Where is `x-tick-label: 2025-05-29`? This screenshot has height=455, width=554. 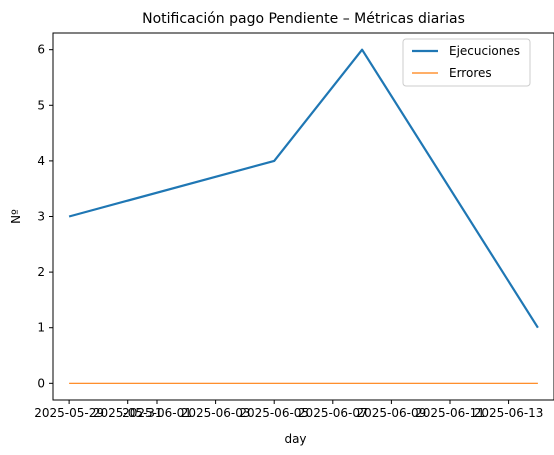
x-tick-label: 2025-05-29 is located at coordinates (69, 413).